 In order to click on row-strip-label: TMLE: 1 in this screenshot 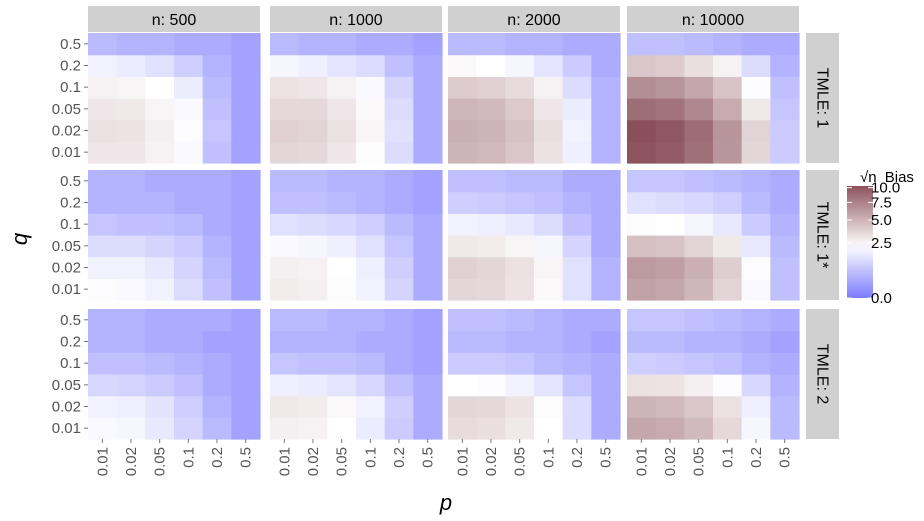, I will do `click(822, 98)`.